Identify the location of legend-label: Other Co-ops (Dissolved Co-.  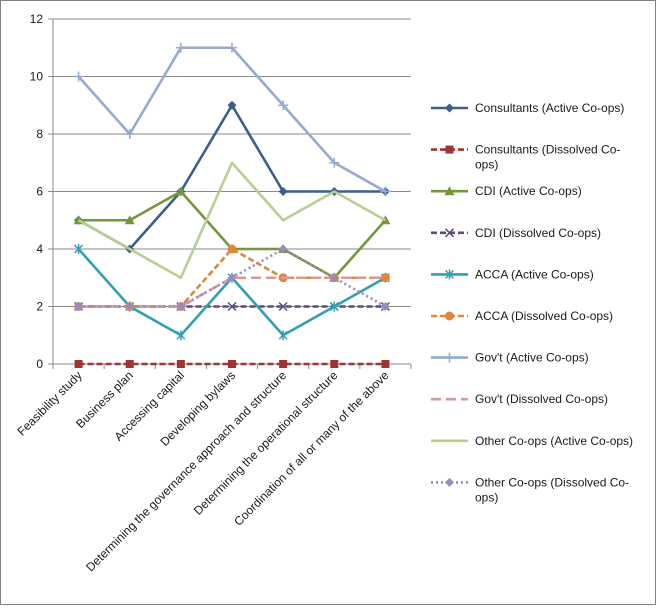
(552, 482).